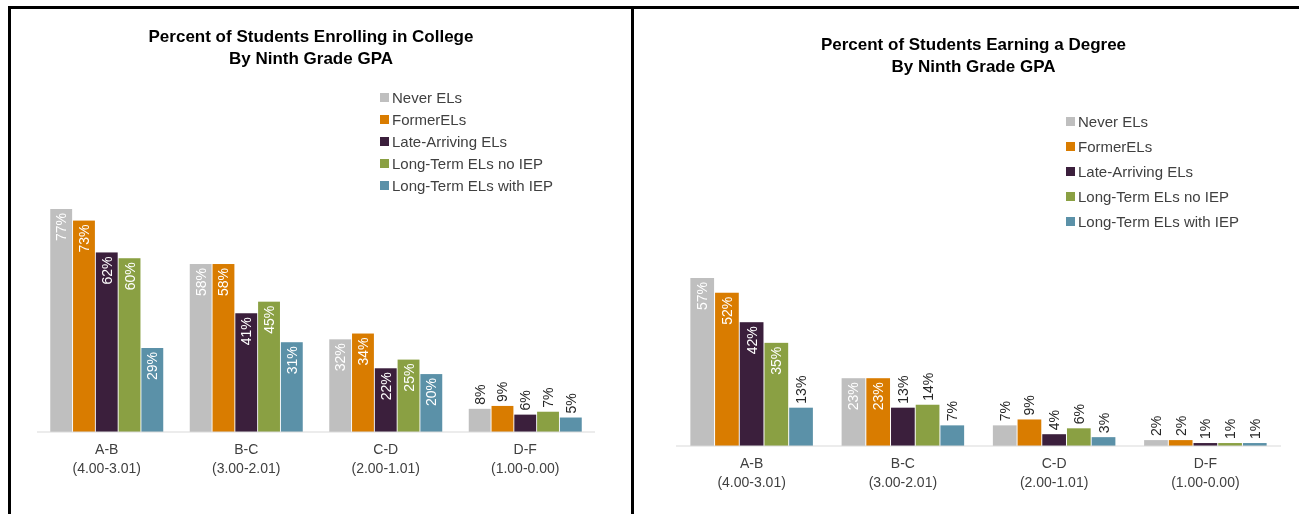 Image resolution: width=1299 pixels, height=514 pixels. Describe the element at coordinates (408, 377) in the screenshot. I see `data-label: 25%` at that location.